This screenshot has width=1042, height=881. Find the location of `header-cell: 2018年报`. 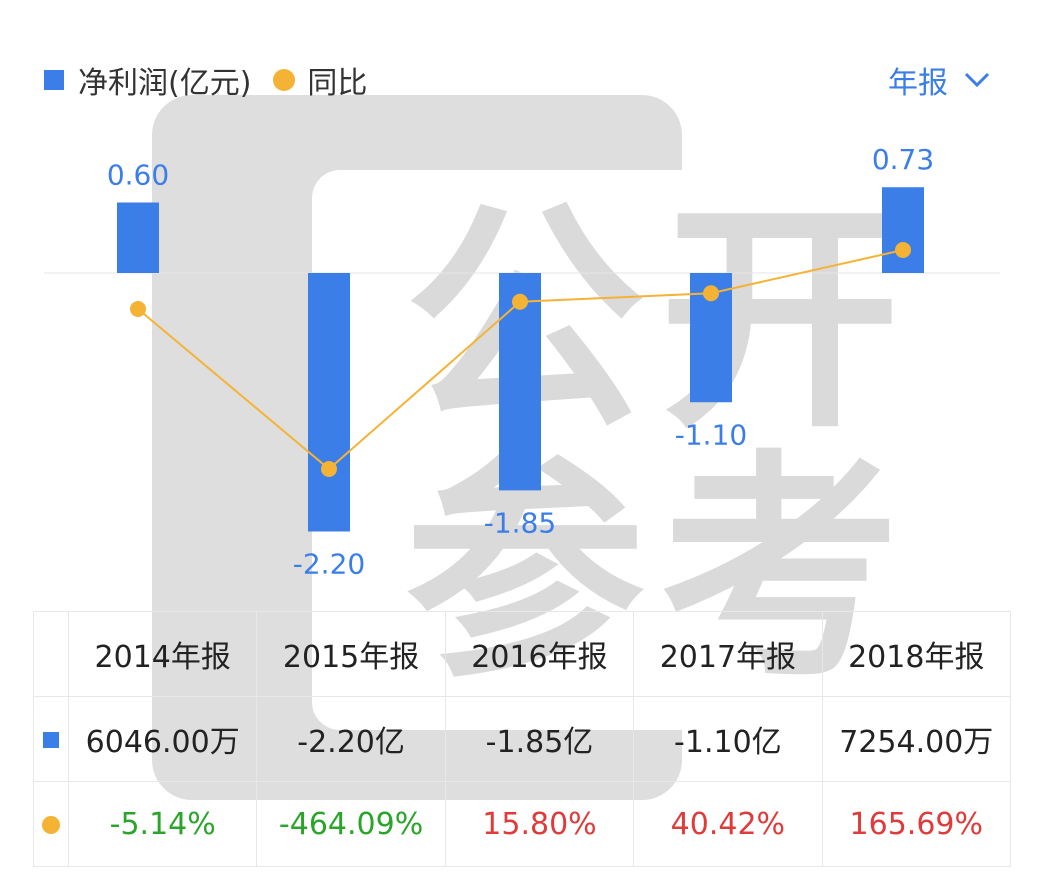

header-cell: 2018年报 is located at coordinates (916, 654).